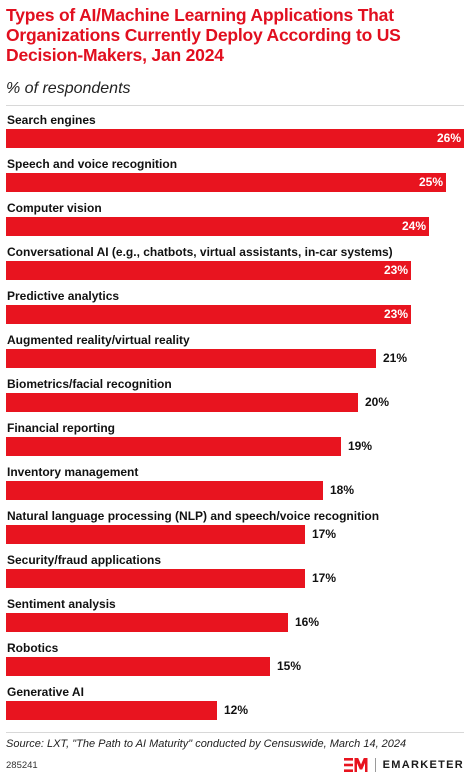 This screenshot has height=778, width=470. Describe the element at coordinates (89, 384) in the screenshot. I see `category-label: Biometrics/facial recognition` at that location.